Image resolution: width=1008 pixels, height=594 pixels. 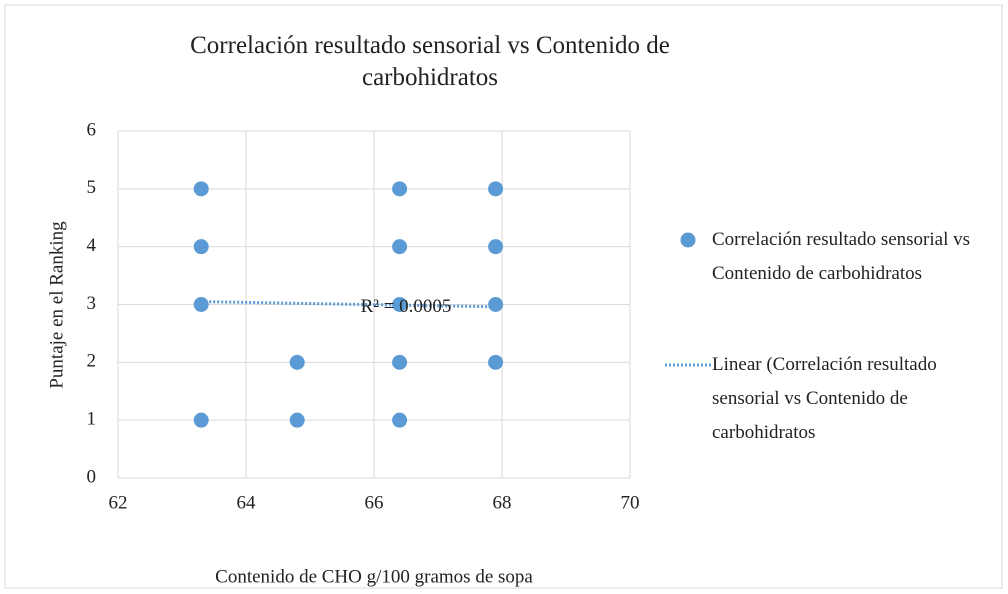 I want to click on x-axis-label: Contenido de CHO g/100 gramos de sopa, so click(x=374, y=576).